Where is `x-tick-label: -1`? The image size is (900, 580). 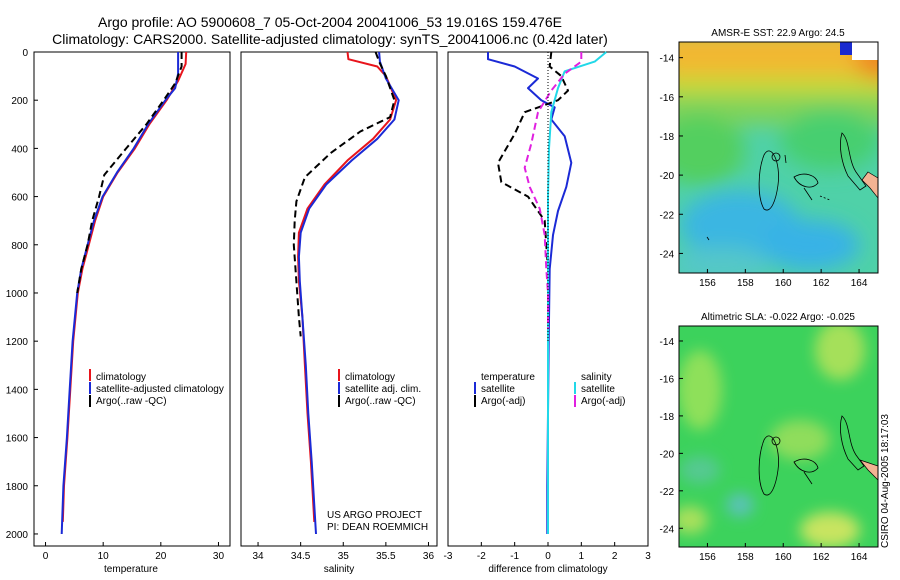
x-tick-label: -1 is located at coordinates (514, 556).